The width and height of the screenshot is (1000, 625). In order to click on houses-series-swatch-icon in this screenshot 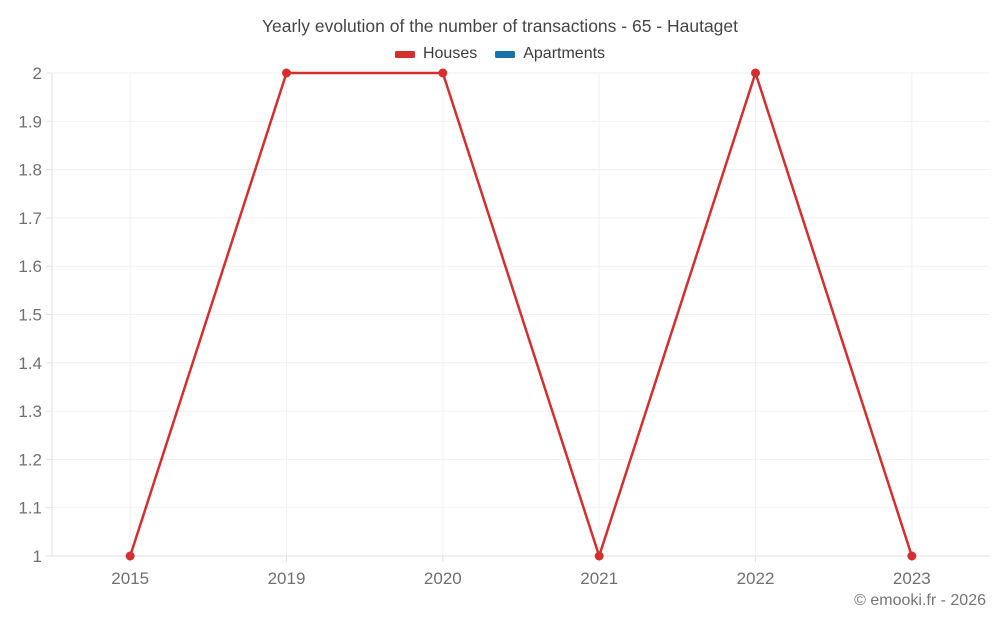, I will do `click(404, 54)`.